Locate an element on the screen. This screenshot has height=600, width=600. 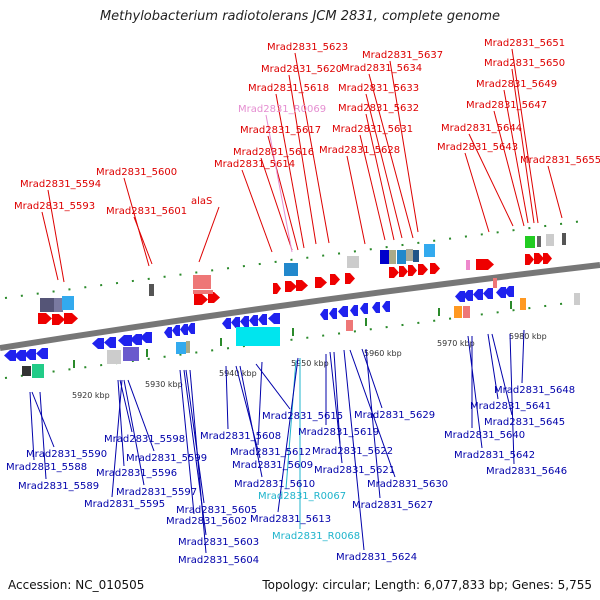
gene-label-forward: Mrad2831_5634 is located at coordinates (381, 68).